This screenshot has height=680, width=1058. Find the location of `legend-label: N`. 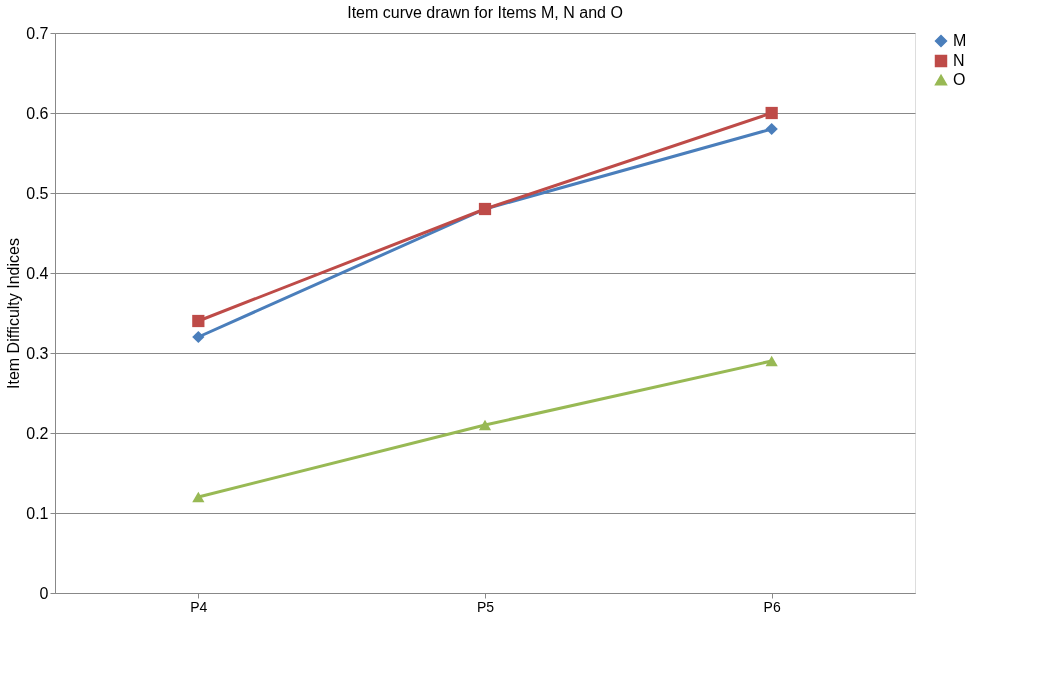

legend-label: N is located at coordinates (959, 60).